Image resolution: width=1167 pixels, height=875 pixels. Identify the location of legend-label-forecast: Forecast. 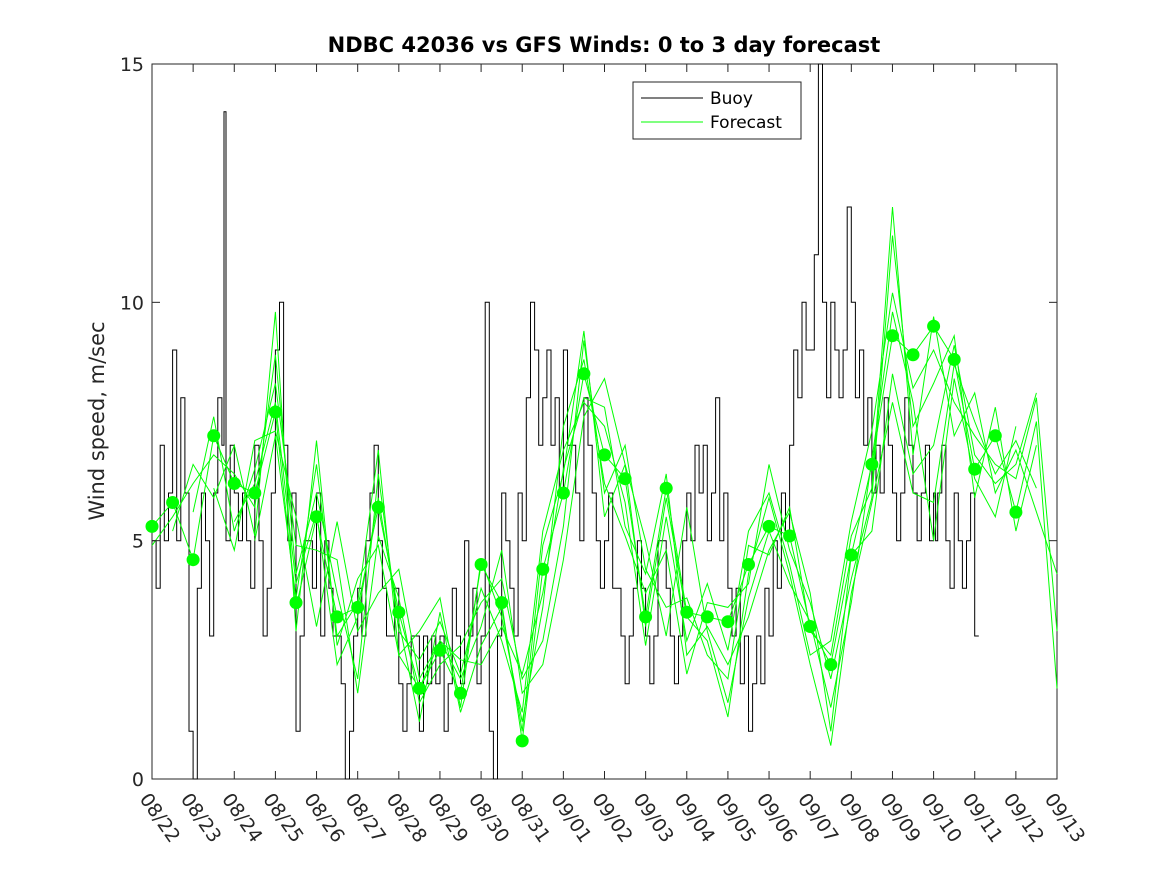
(746, 123).